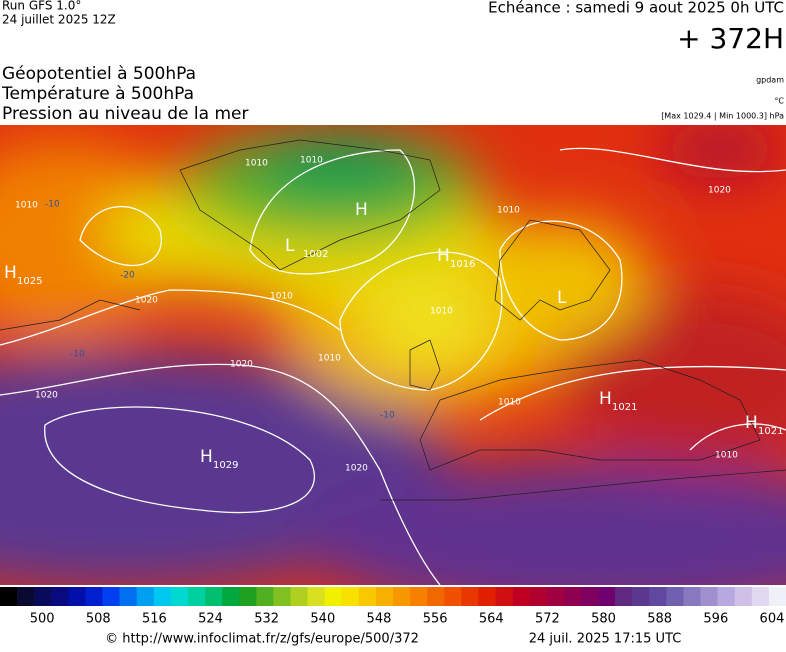 The height and width of the screenshot is (652, 786). What do you see at coordinates (772, 619) in the screenshot?
I see `colorbar-tick-label: 604` at bounding box center [772, 619].